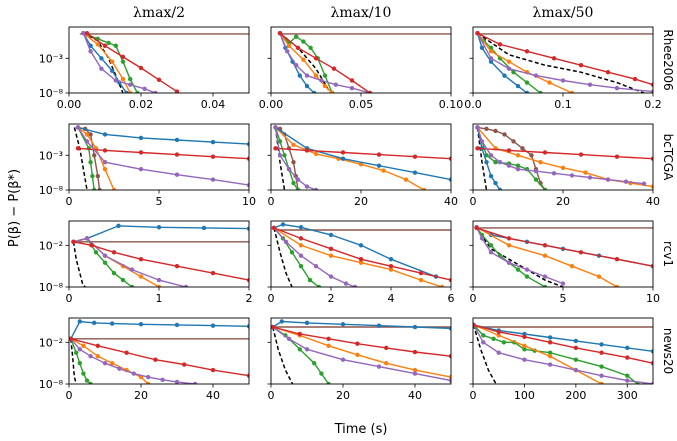 The width and height of the screenshot is (677, 441). What do you see at coordinates (249, 201) in the screenshot?
I see `x-tick-label: 10` at bounding box center [249, 201].